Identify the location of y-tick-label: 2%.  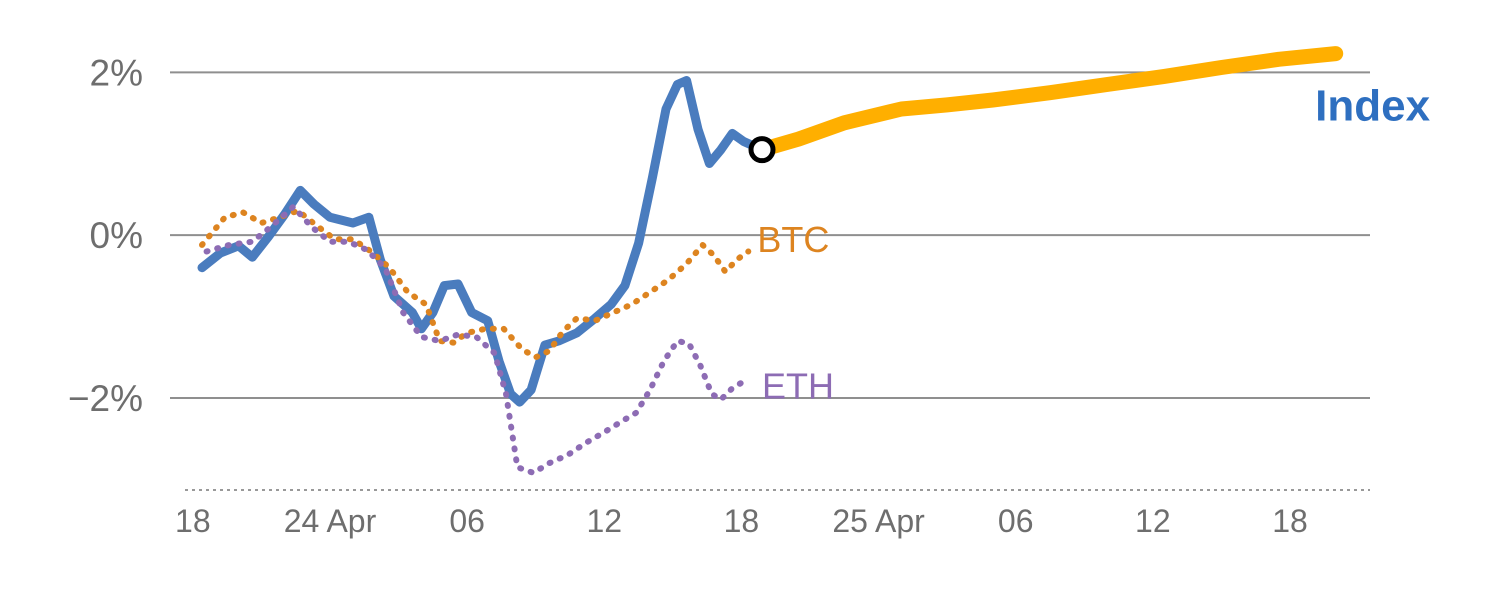
(116, 72).